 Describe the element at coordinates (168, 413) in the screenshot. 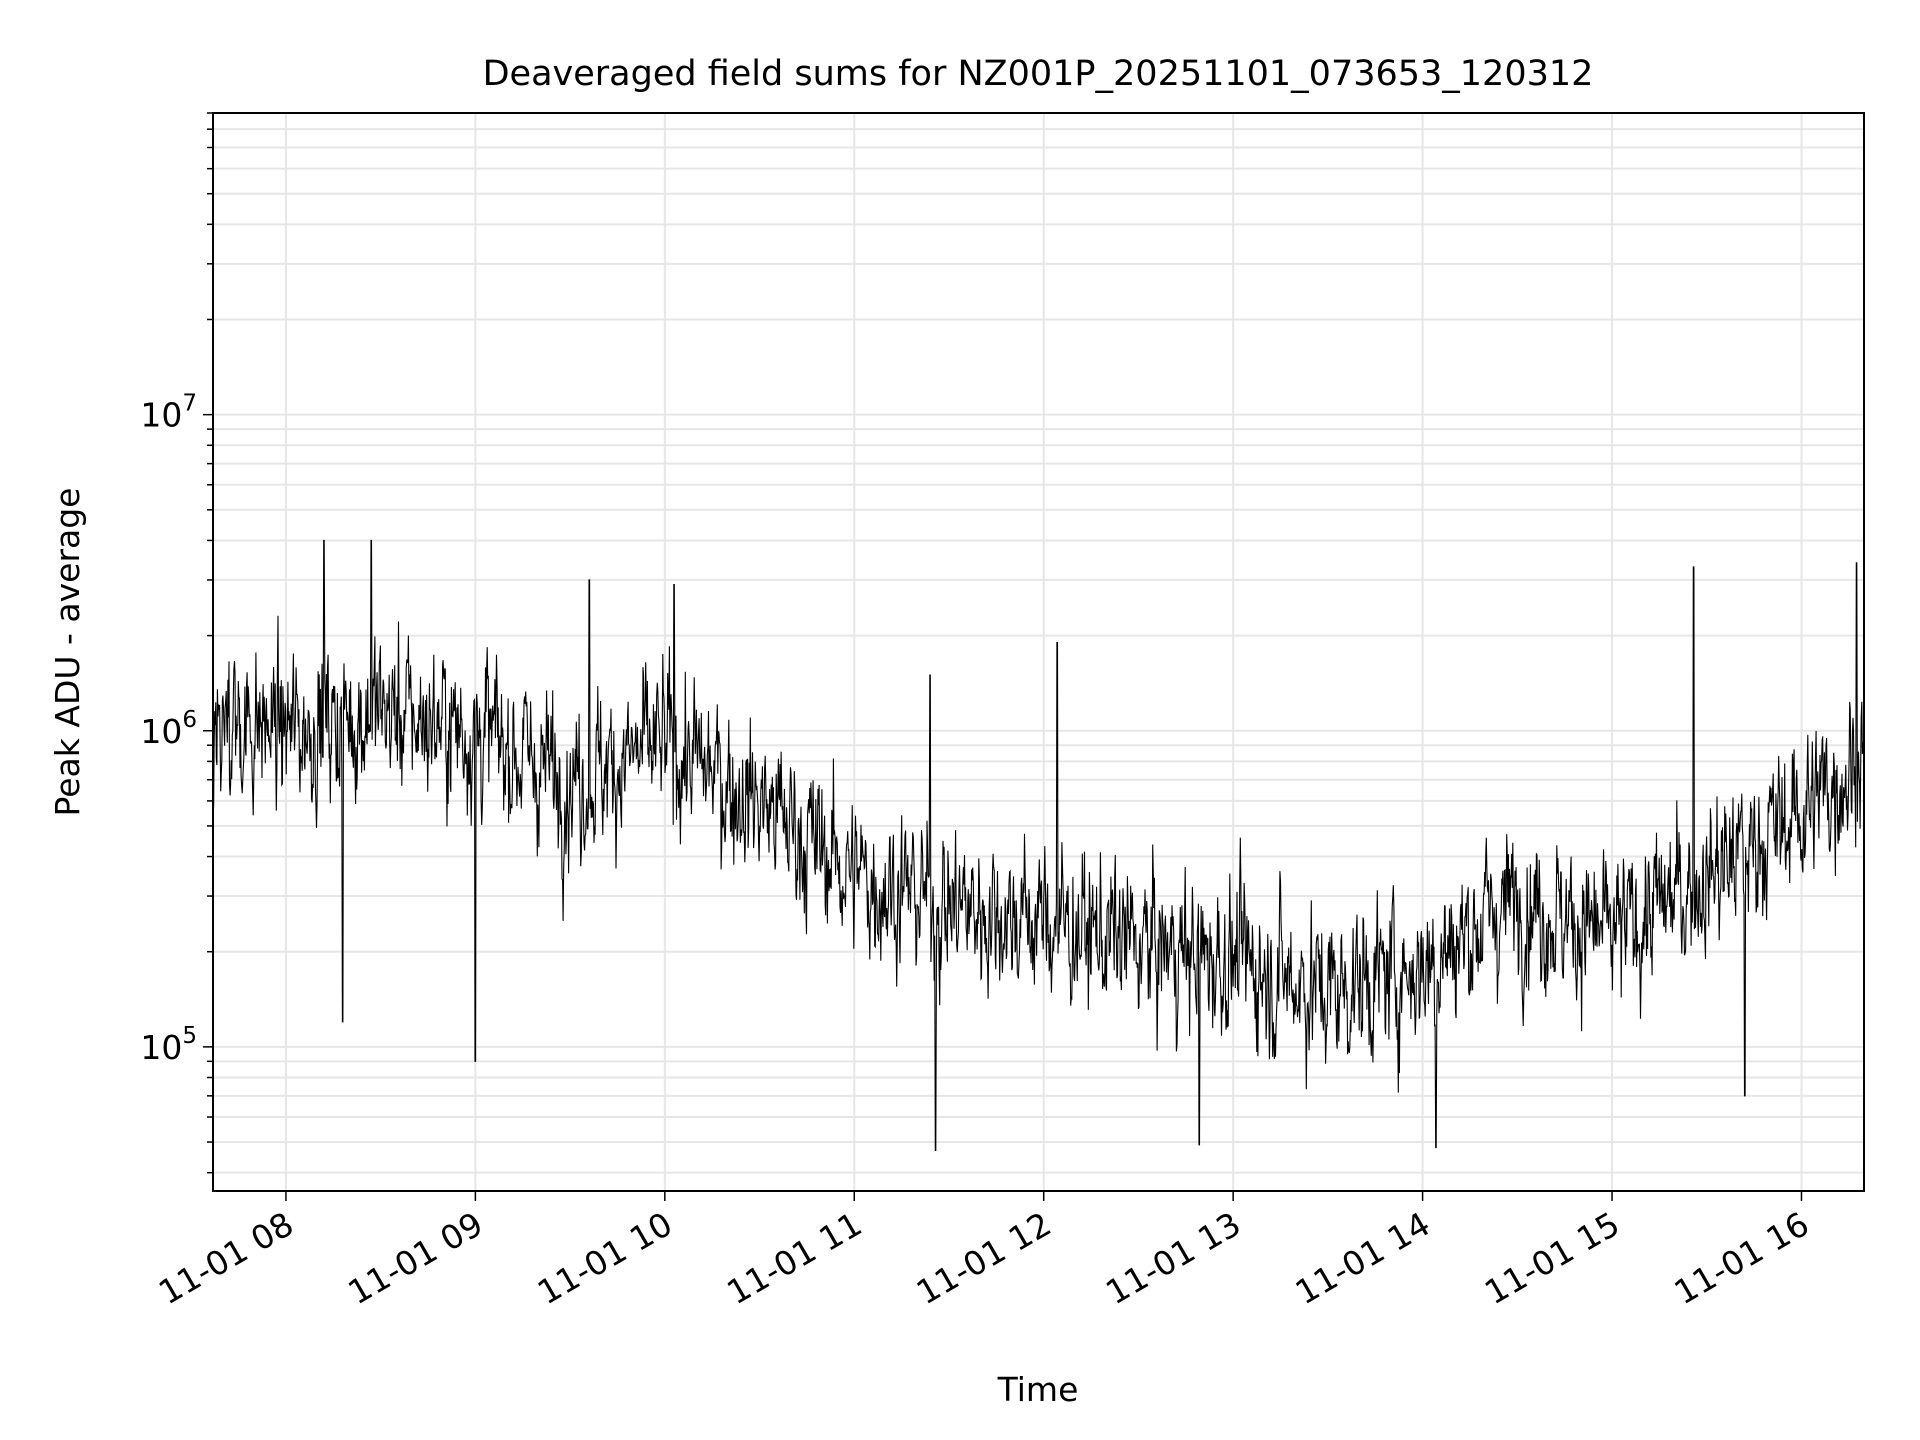

I see `y-tick-label: 10⁷` at that location.